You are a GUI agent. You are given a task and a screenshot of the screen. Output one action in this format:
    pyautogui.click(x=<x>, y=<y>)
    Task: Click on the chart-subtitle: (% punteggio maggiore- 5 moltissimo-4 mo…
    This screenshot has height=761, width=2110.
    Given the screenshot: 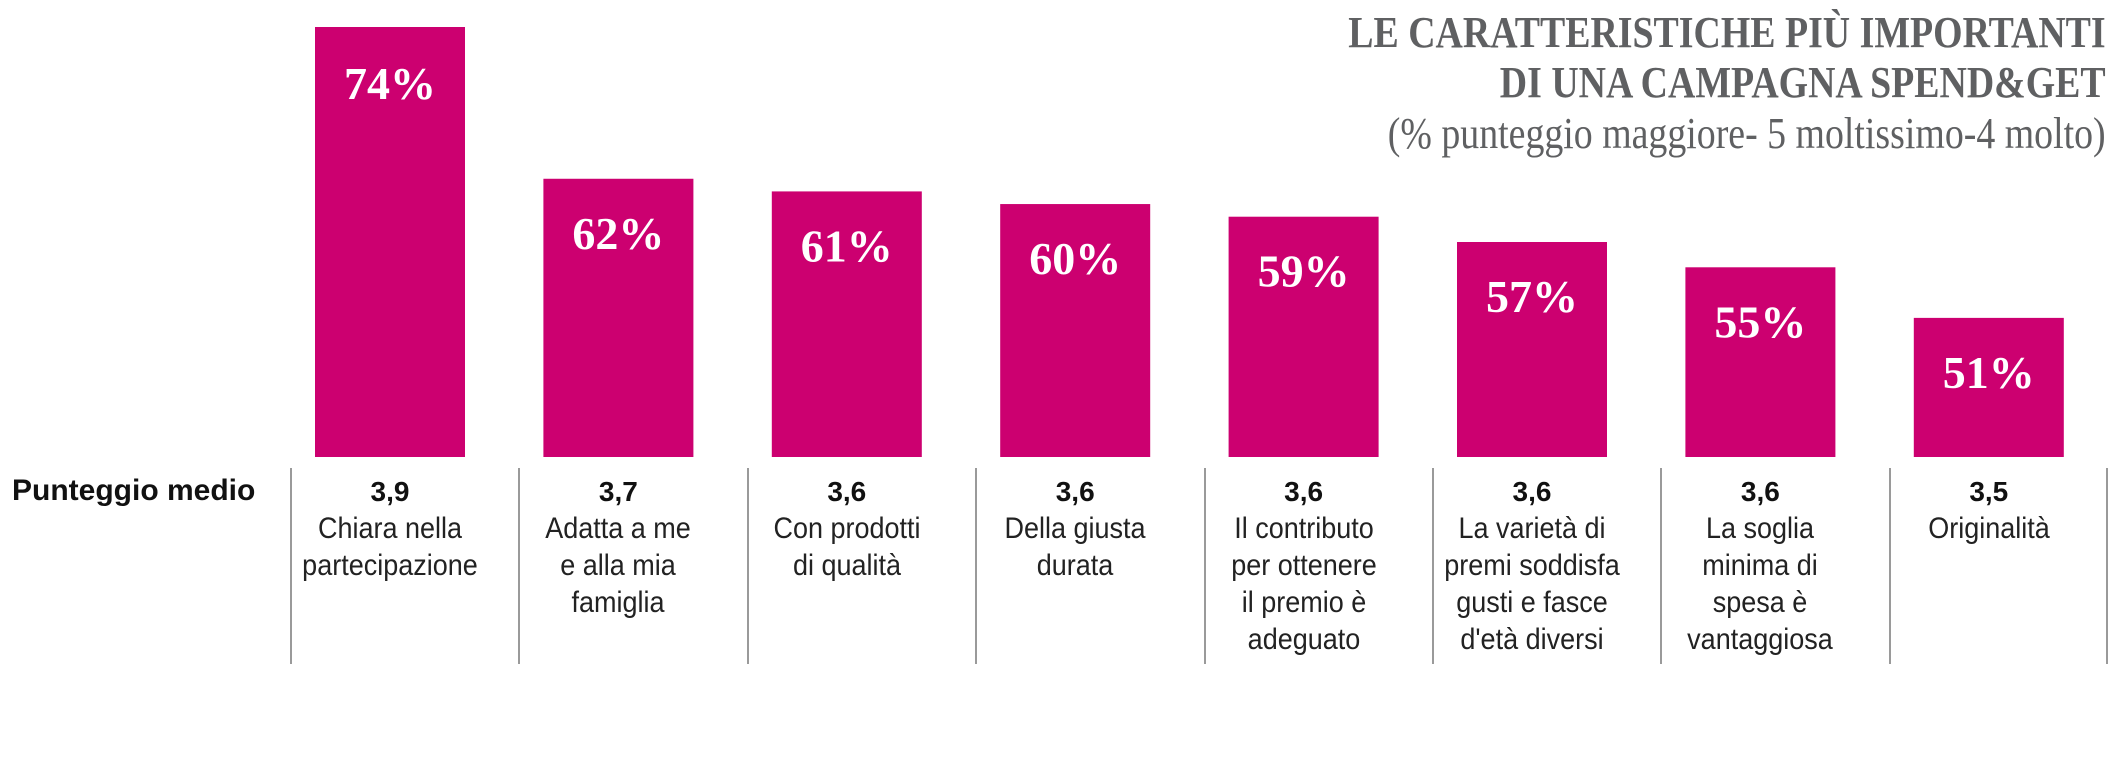 What is the action you would take?
    pyautogui.click(x=1747, y=133)
    